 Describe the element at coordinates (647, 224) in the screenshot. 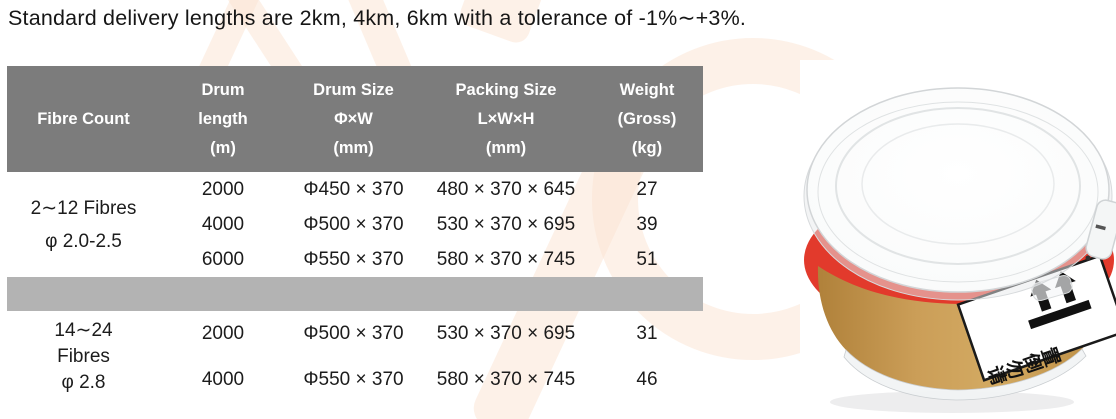

I see `cell-weight: 39` at that location.